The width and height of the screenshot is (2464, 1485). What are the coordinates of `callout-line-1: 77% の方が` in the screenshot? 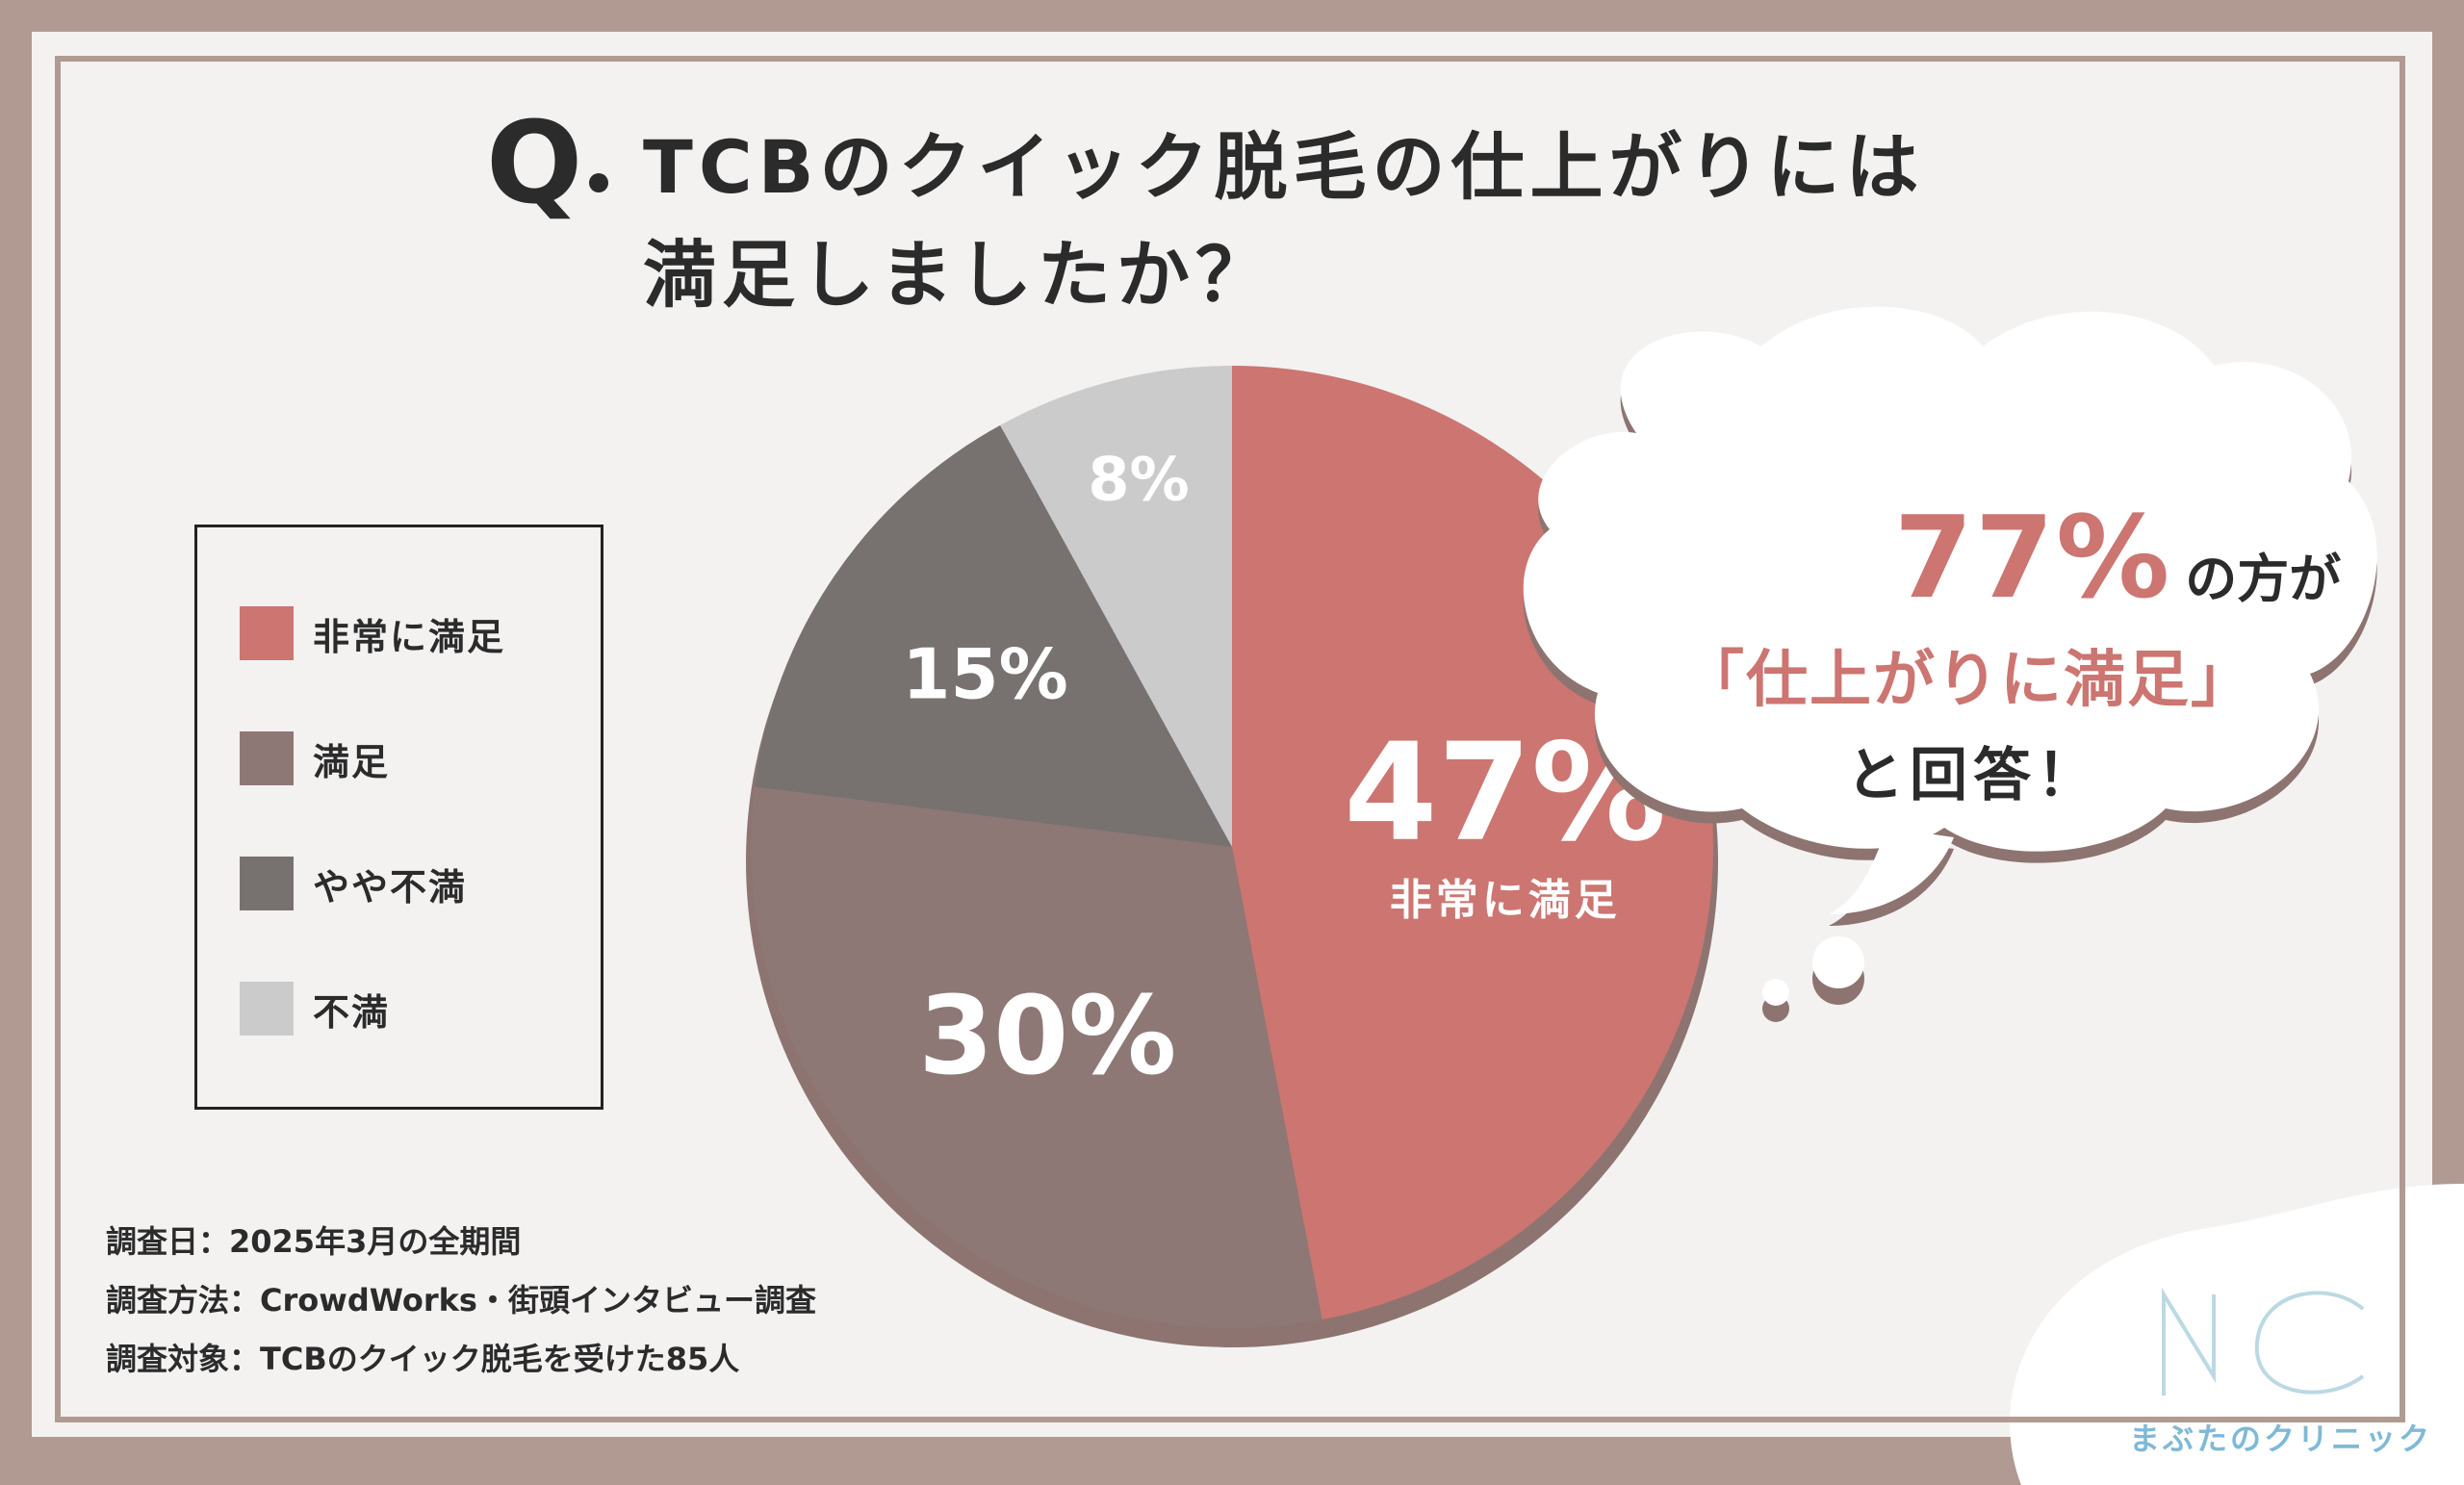 It's located at (2050, 557).